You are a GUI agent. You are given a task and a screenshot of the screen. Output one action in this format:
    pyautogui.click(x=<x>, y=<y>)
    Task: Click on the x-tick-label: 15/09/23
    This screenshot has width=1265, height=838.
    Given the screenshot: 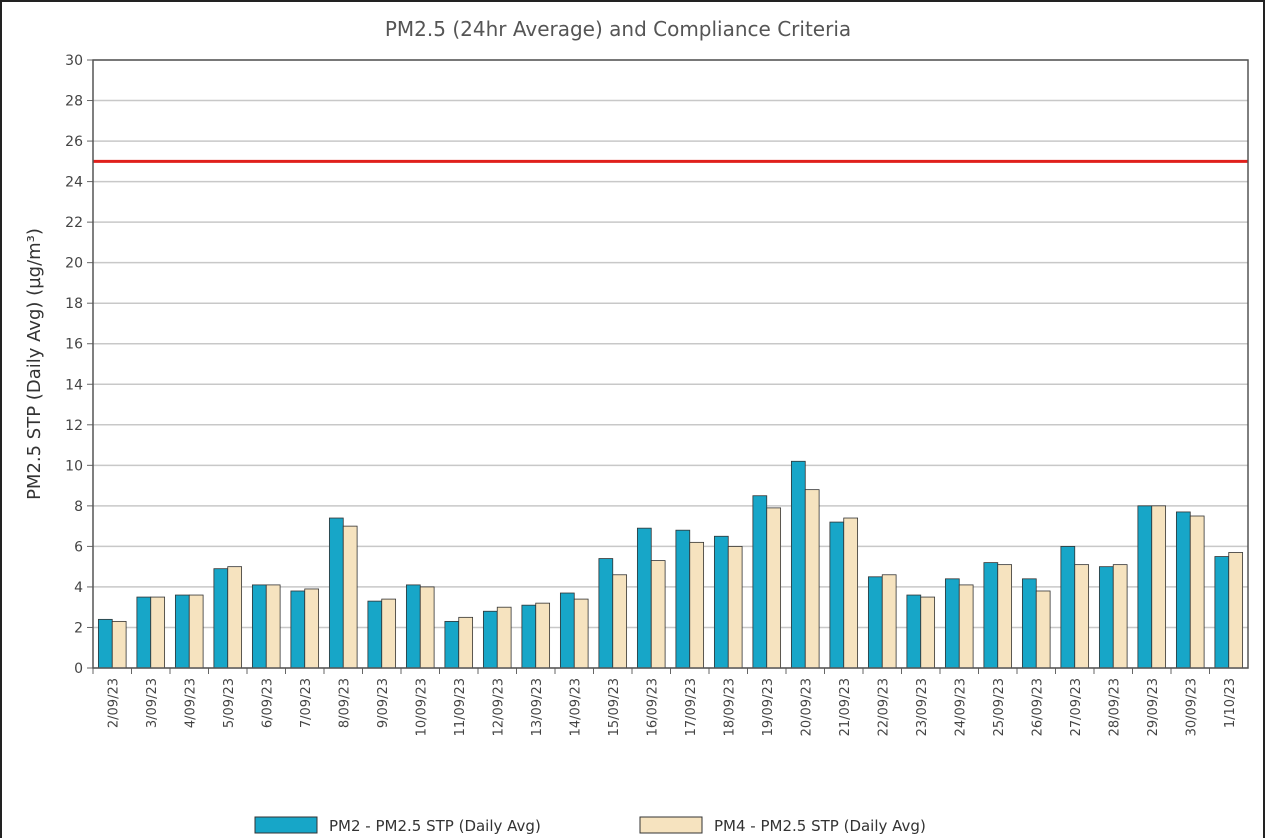 What is the action you would take?
    pyautogui.click(x=614, y=707)
    